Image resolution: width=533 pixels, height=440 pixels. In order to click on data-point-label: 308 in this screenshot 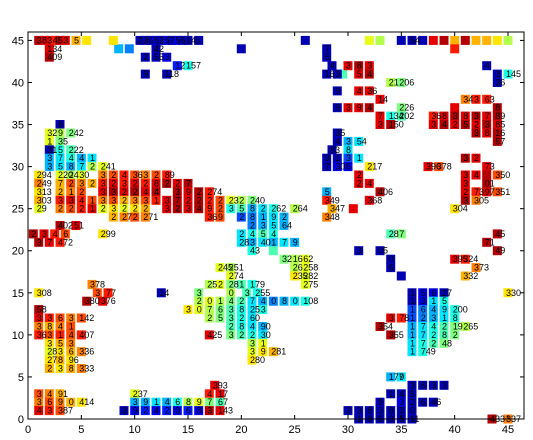, I will do `click(44, 293)`.